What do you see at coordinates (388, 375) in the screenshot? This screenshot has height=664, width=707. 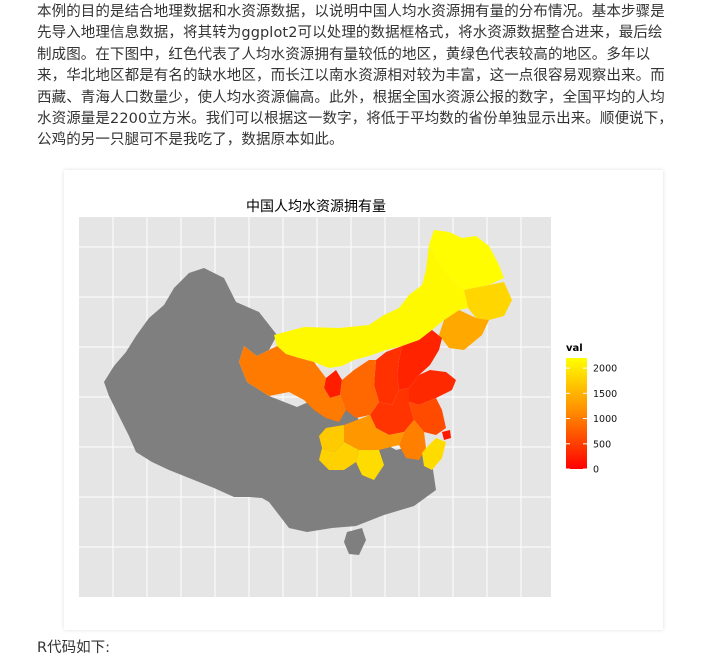 I see `region-山西` at bounding box center [388, 375].